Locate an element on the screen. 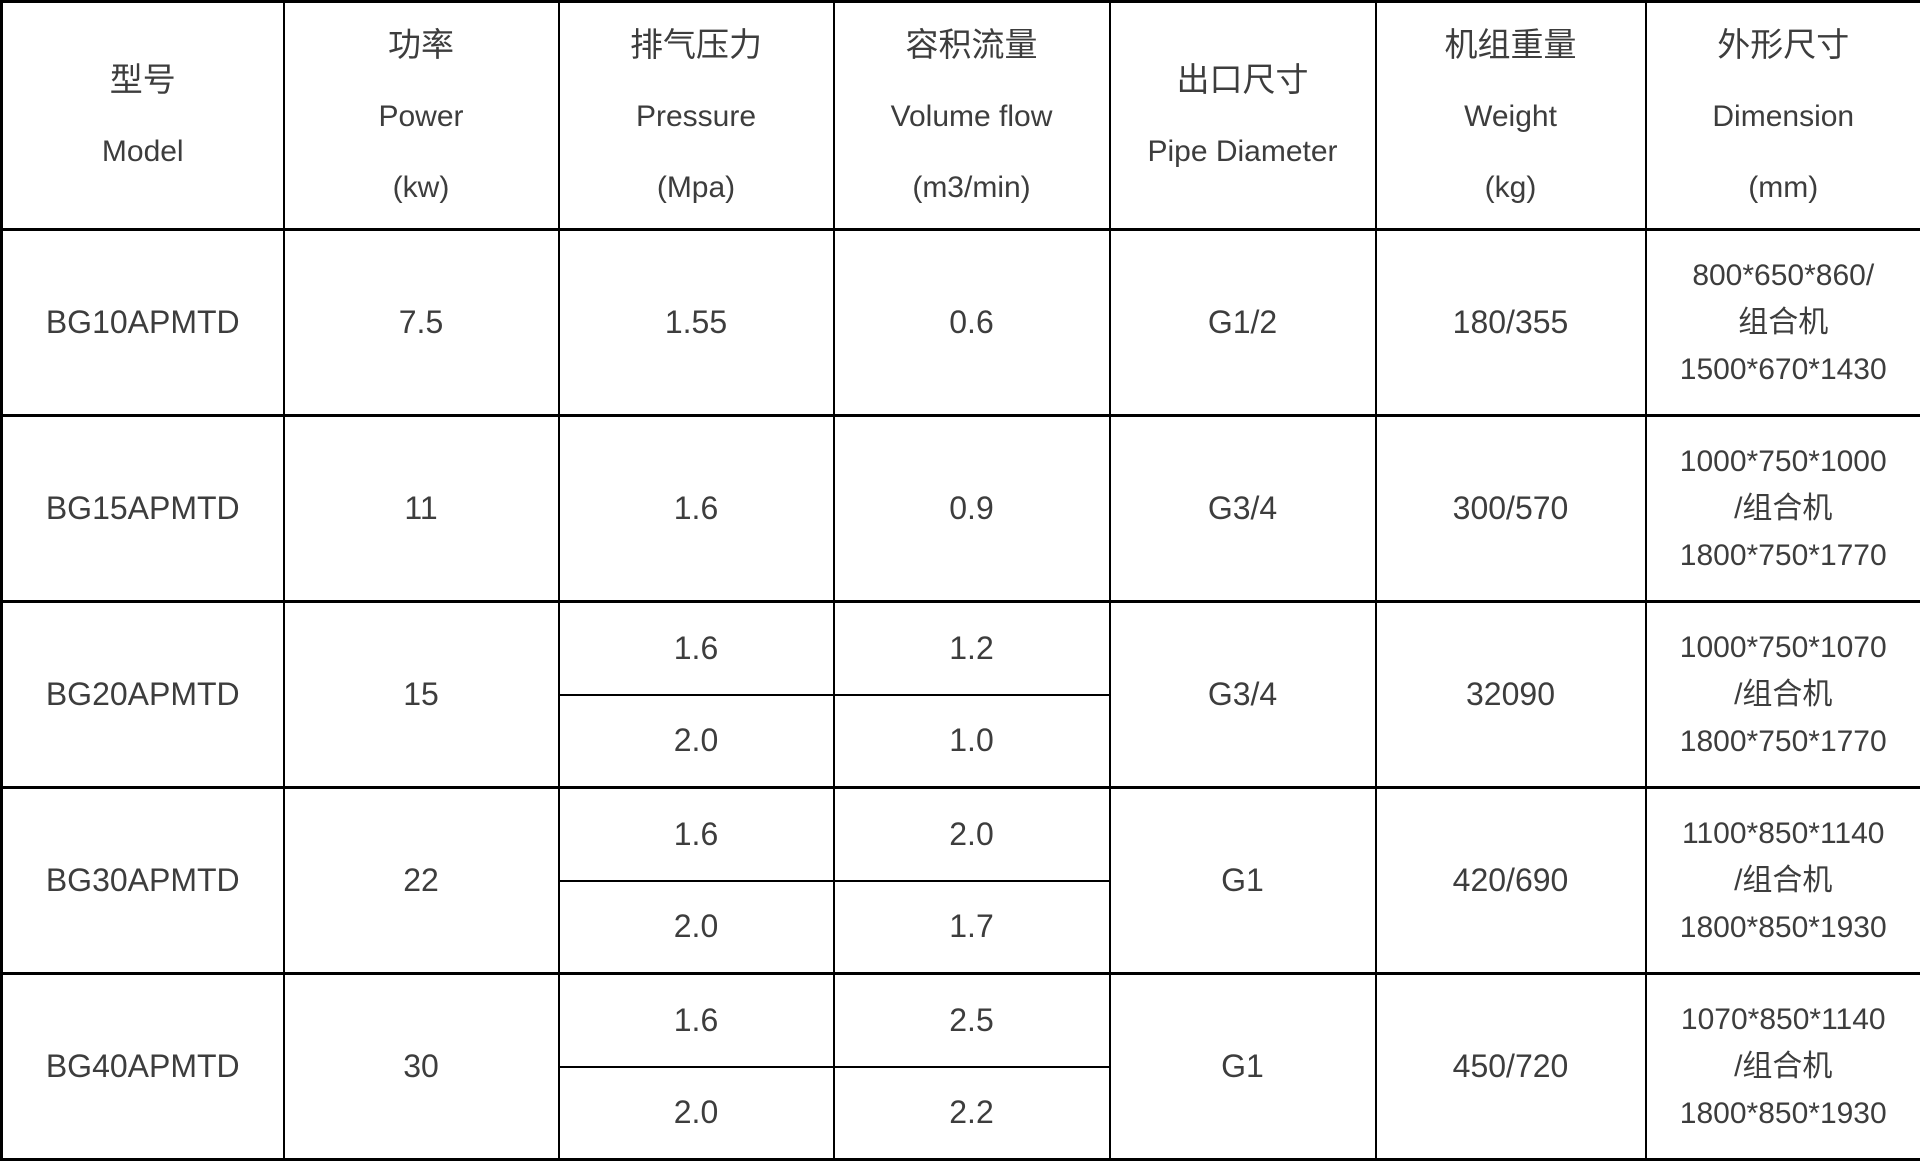 The width and height of the screenshot is (1920, 1162). dimension-line: 1100*850*1140 is located at coordinates (1783, 833).